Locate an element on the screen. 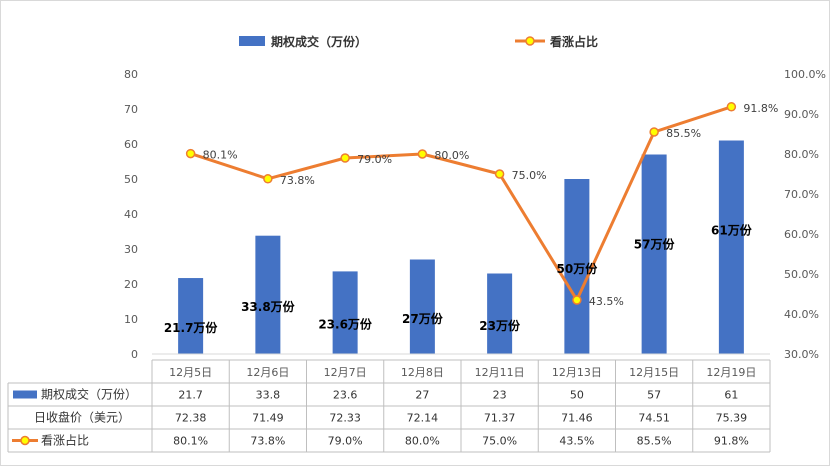 This screenshot has height=466, width=830. right-axis-tick-label: 80.0% is located at coordinates (801, 154).